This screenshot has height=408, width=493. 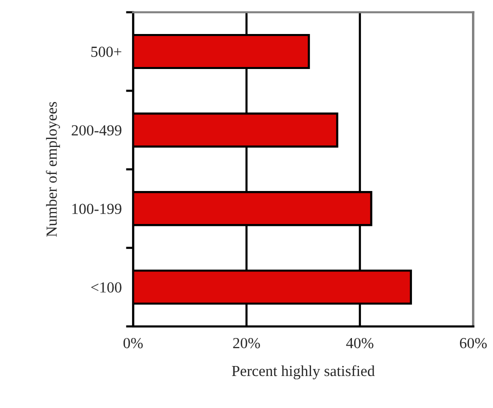 What do you see at coordinates (97, 209) in the screenshot?
I see `y-tick-label: 100-199` at bounding box center [97, 209].